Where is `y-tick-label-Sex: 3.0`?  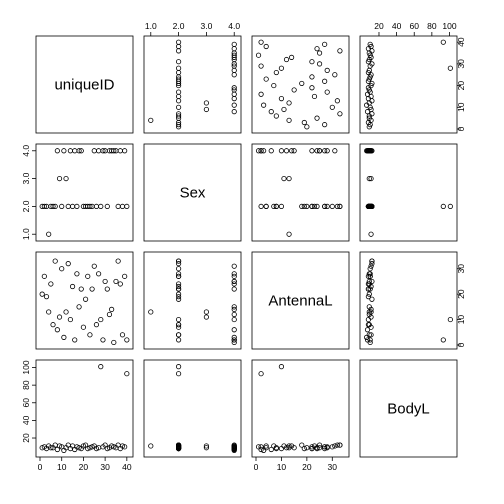 y-tick-label-Sex: 3.0 is located at coordinates (26, 178).